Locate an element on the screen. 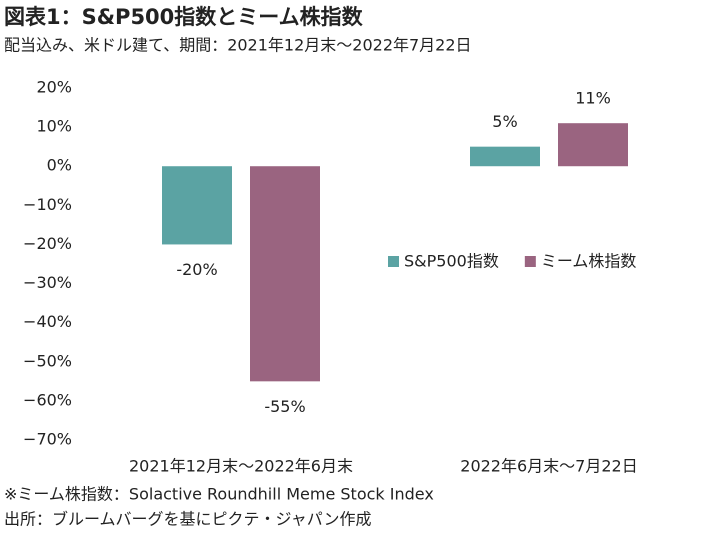 This screenshot has width=723, height=535. y-tick-label: −60% is located at coordinates (47, 399).